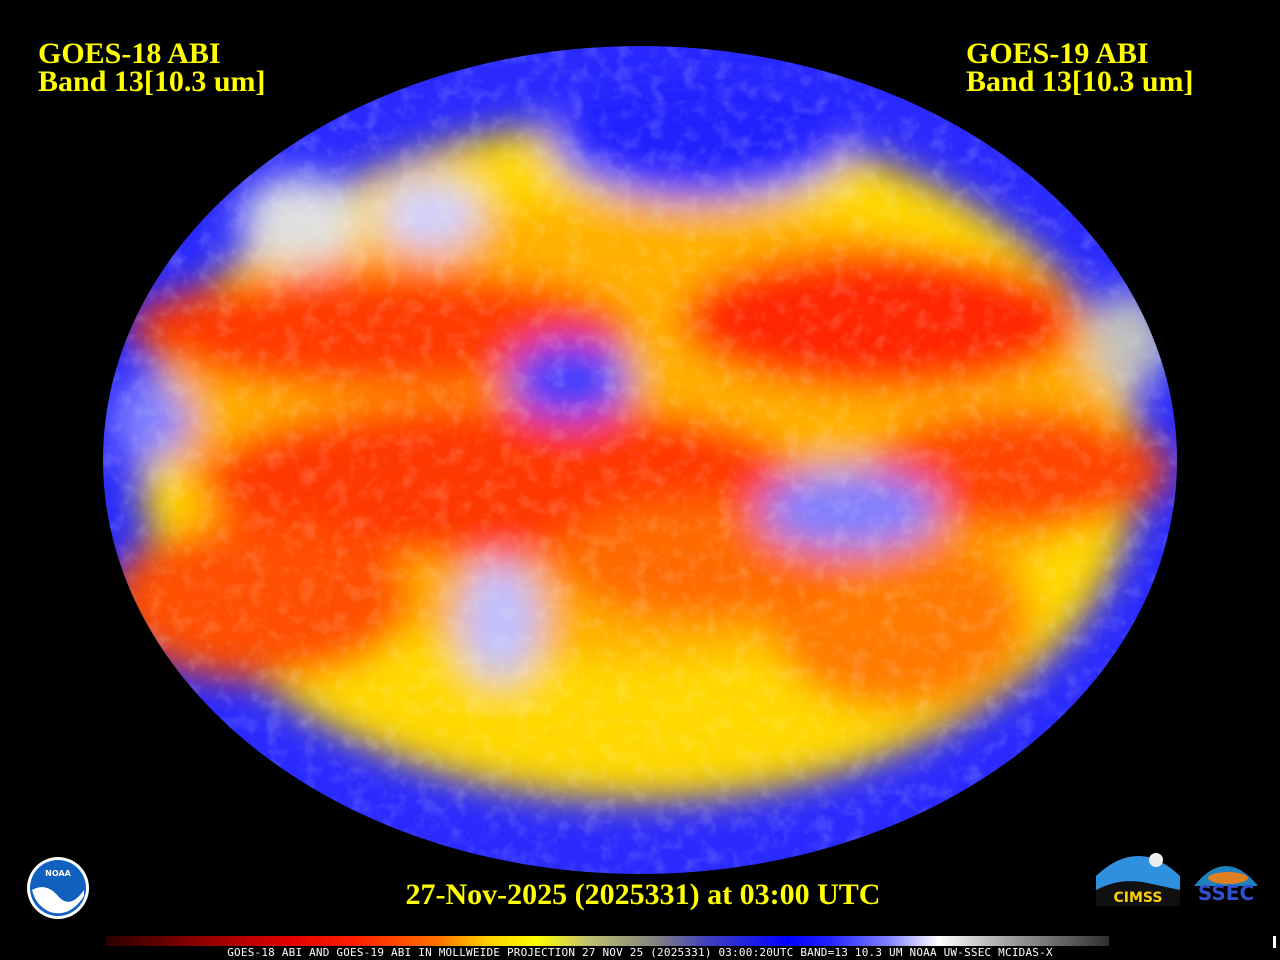 Image resolution: width=1280 pixels, height=960 pixels. Describe the element at coordinates (58, 888) in the screenshot. I see `noaa-logo: NOAA` at that location.